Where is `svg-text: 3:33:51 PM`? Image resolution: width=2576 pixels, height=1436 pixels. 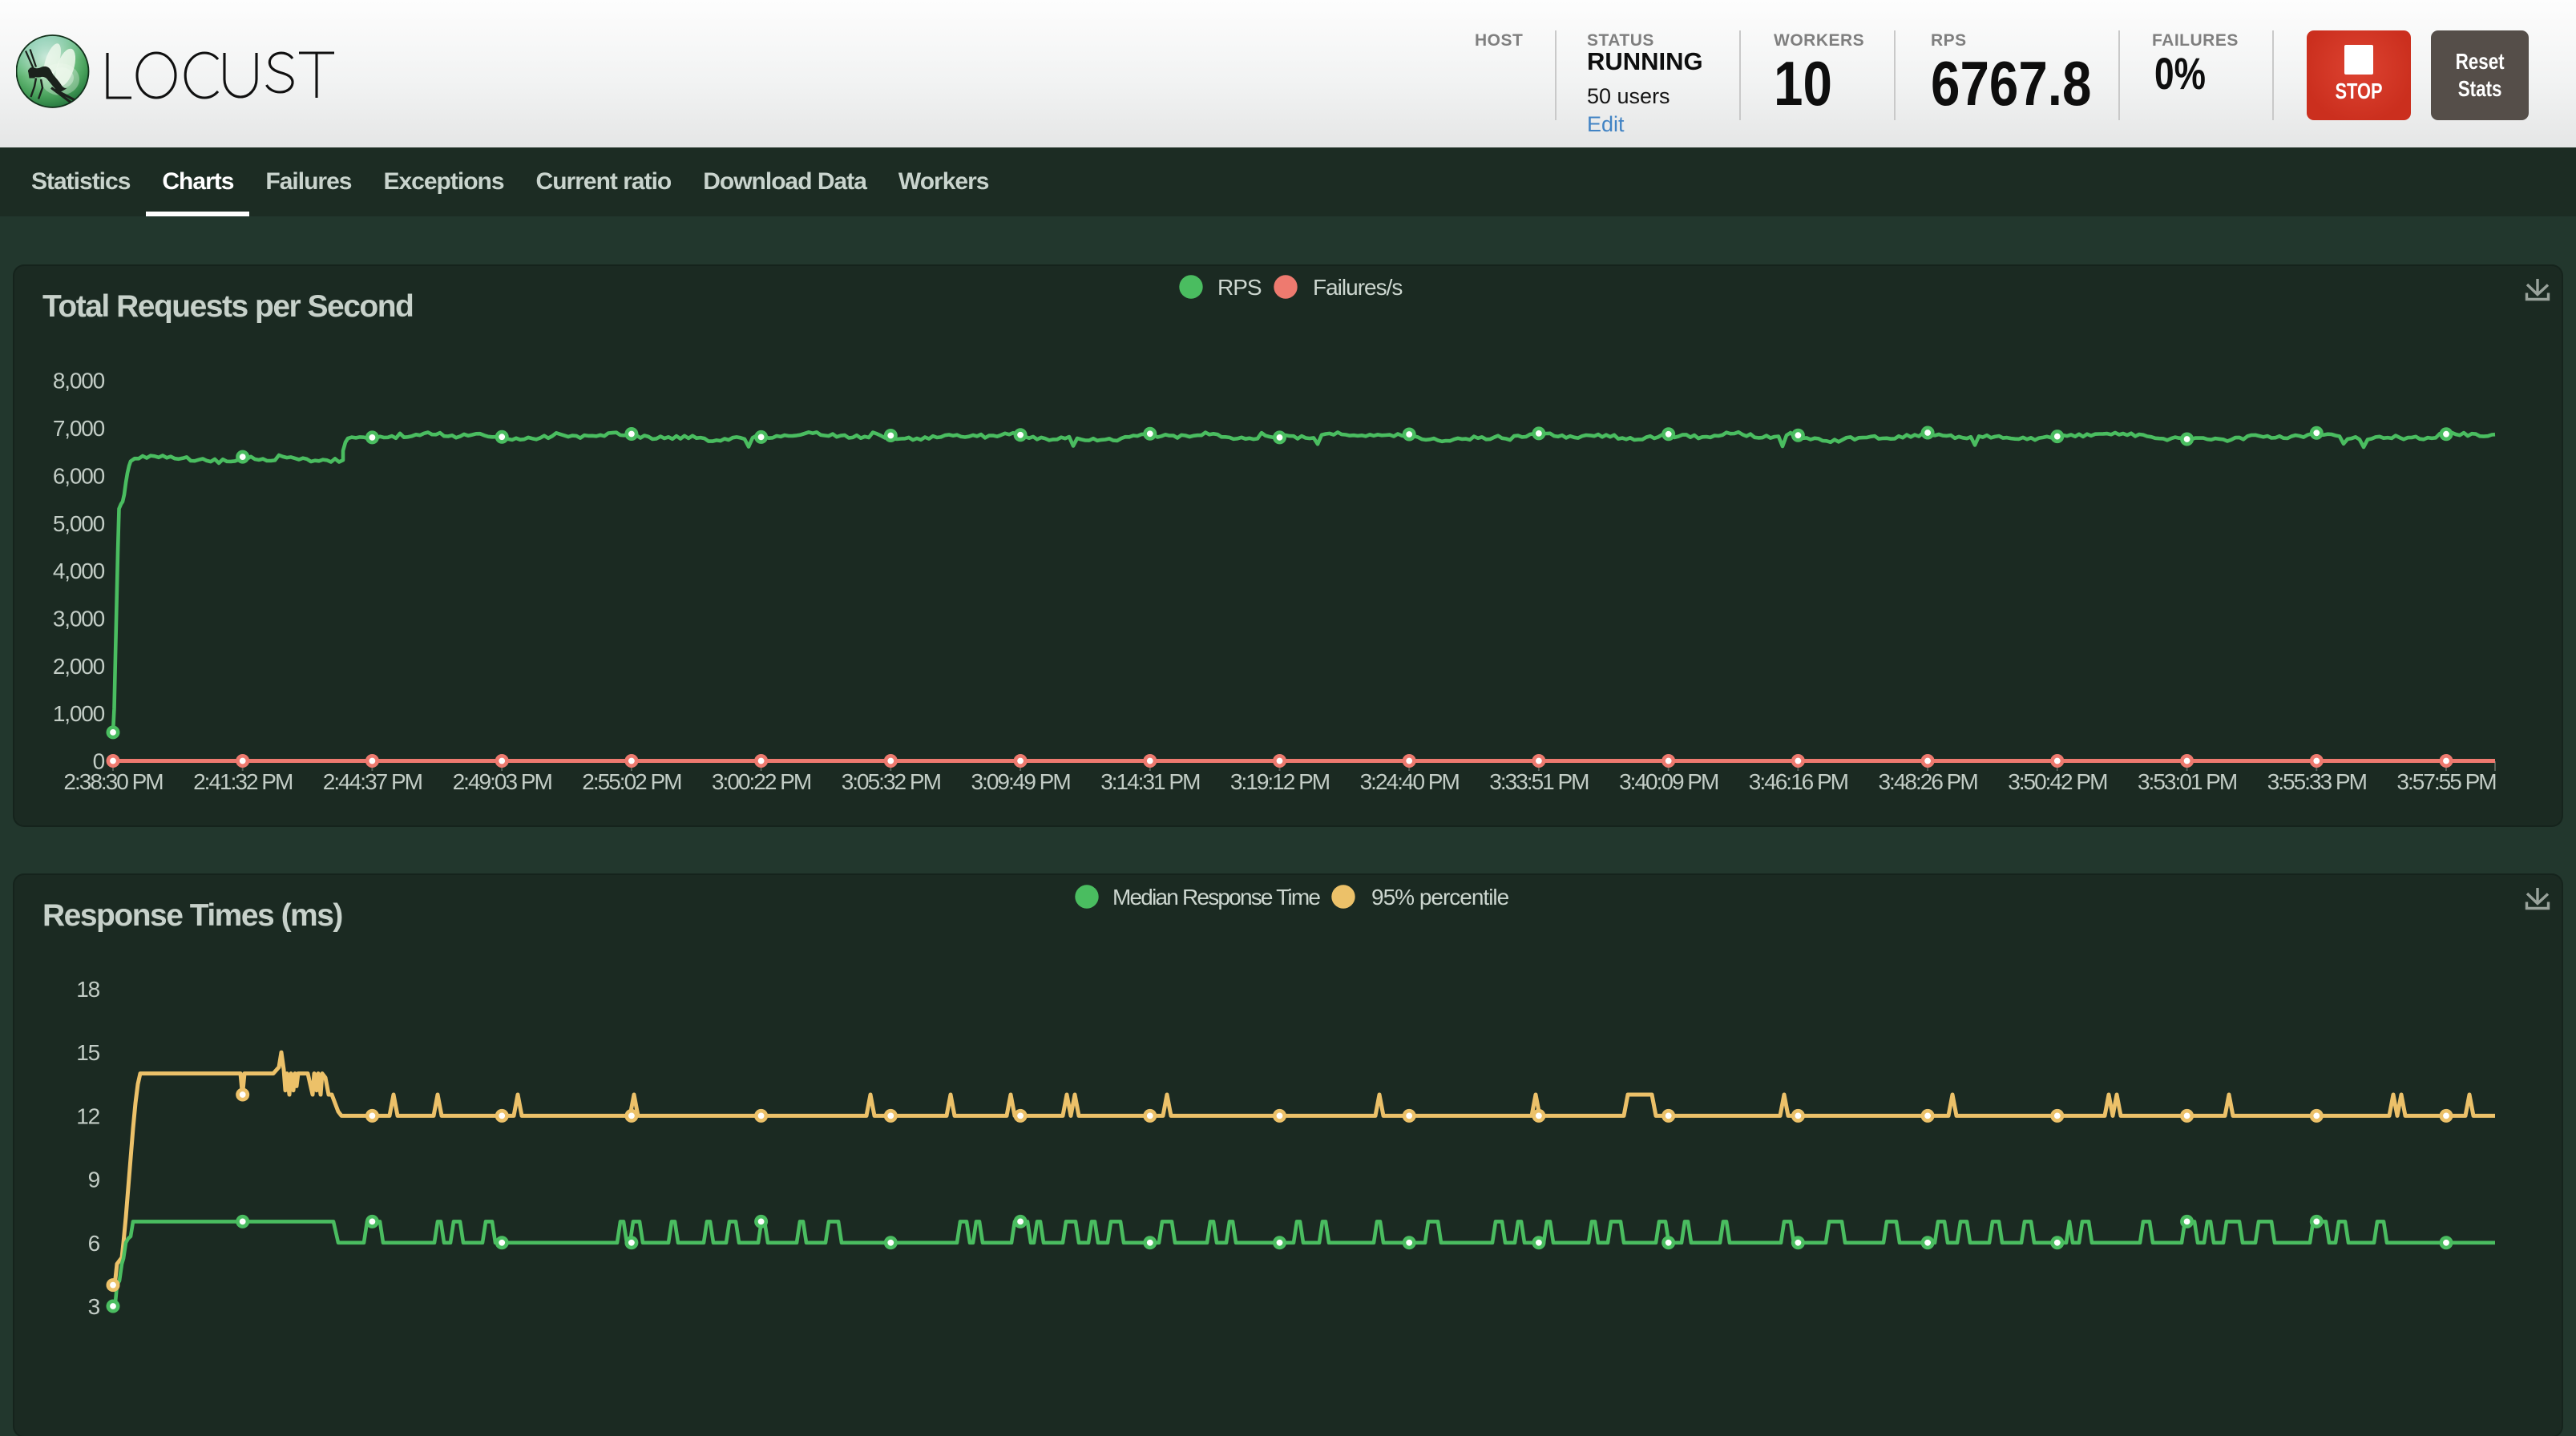
svg-text: 3:33:51 PM is located at coordinates (1539, 781).